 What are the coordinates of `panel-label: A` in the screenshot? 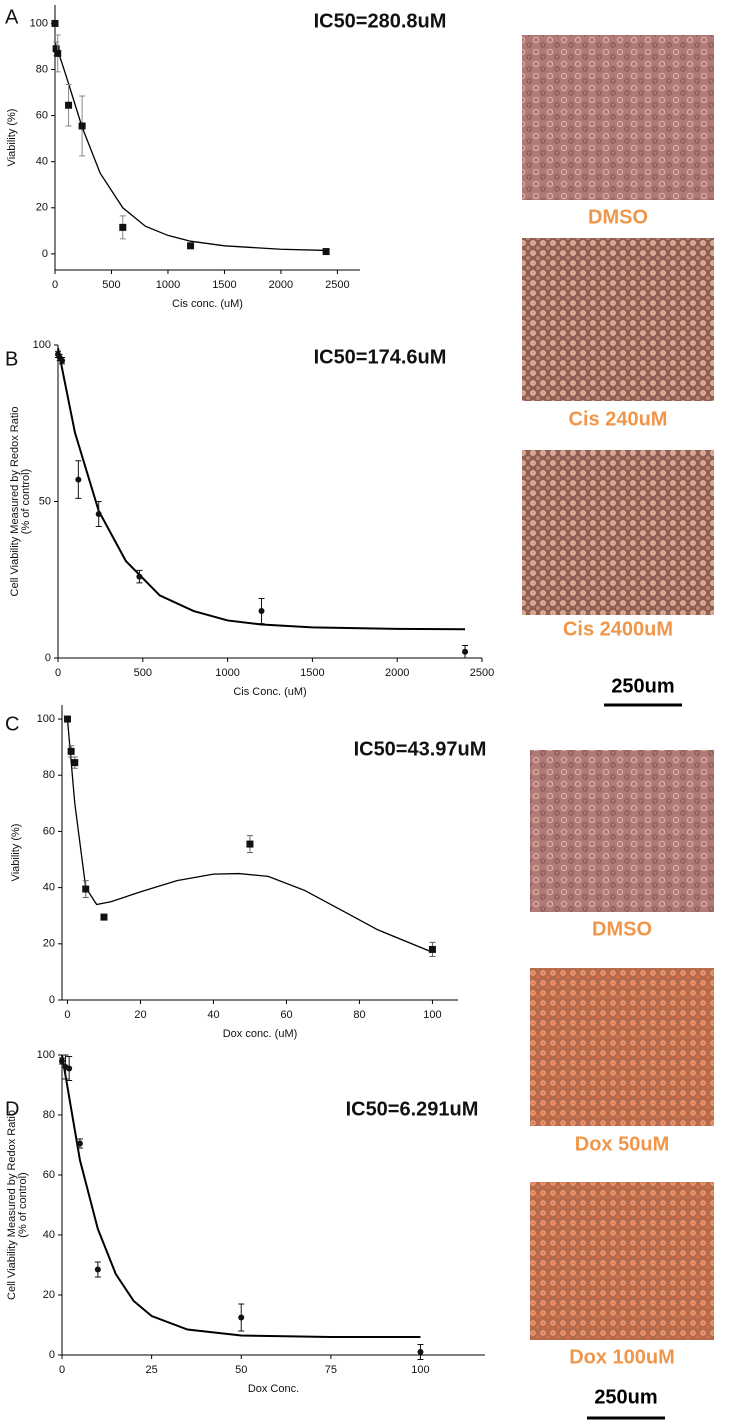 It's located at (12, 17).